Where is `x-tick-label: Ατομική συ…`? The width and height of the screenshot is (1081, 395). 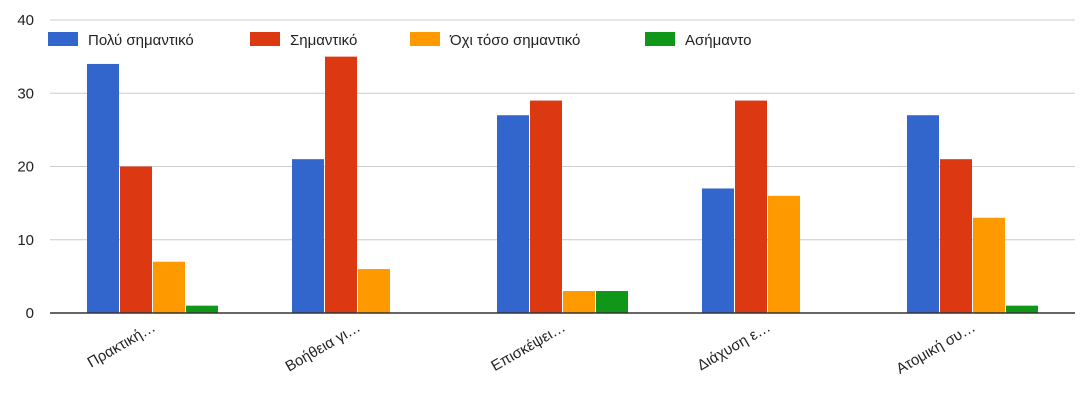
x-tick-label: Ατομική συ… is located at coordinates (935, 348).